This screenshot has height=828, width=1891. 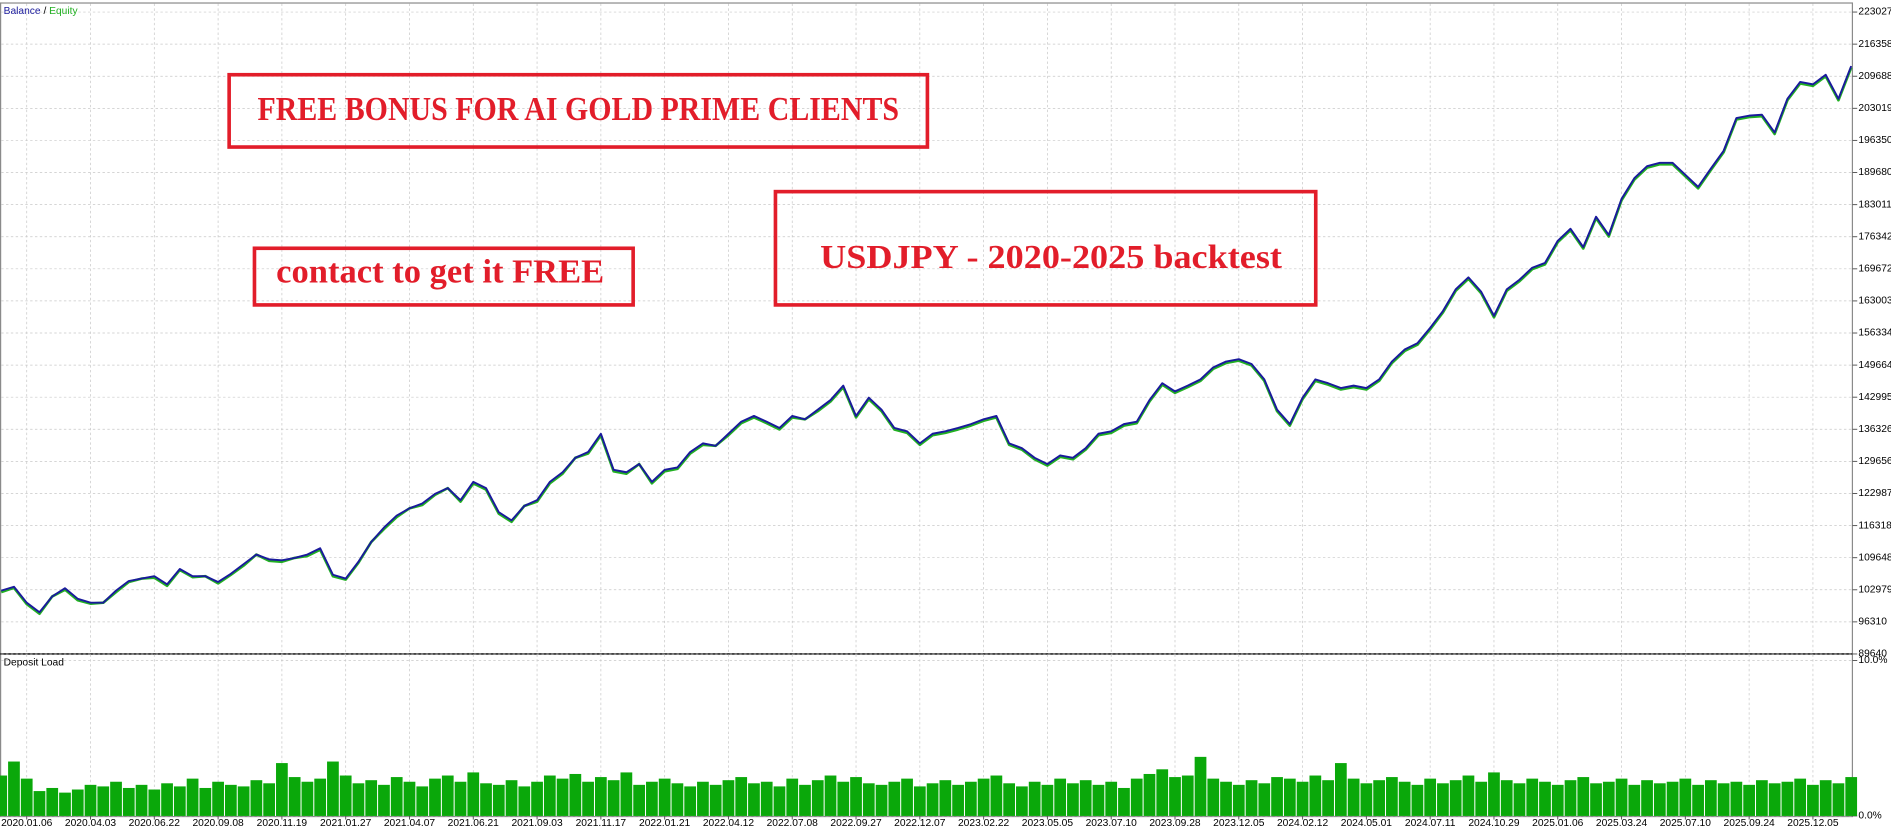 What do you see at coordinates (1872, 622) in the screenshot?
I see `y-tick-label: 96310` at bounding box center [1872, 622].